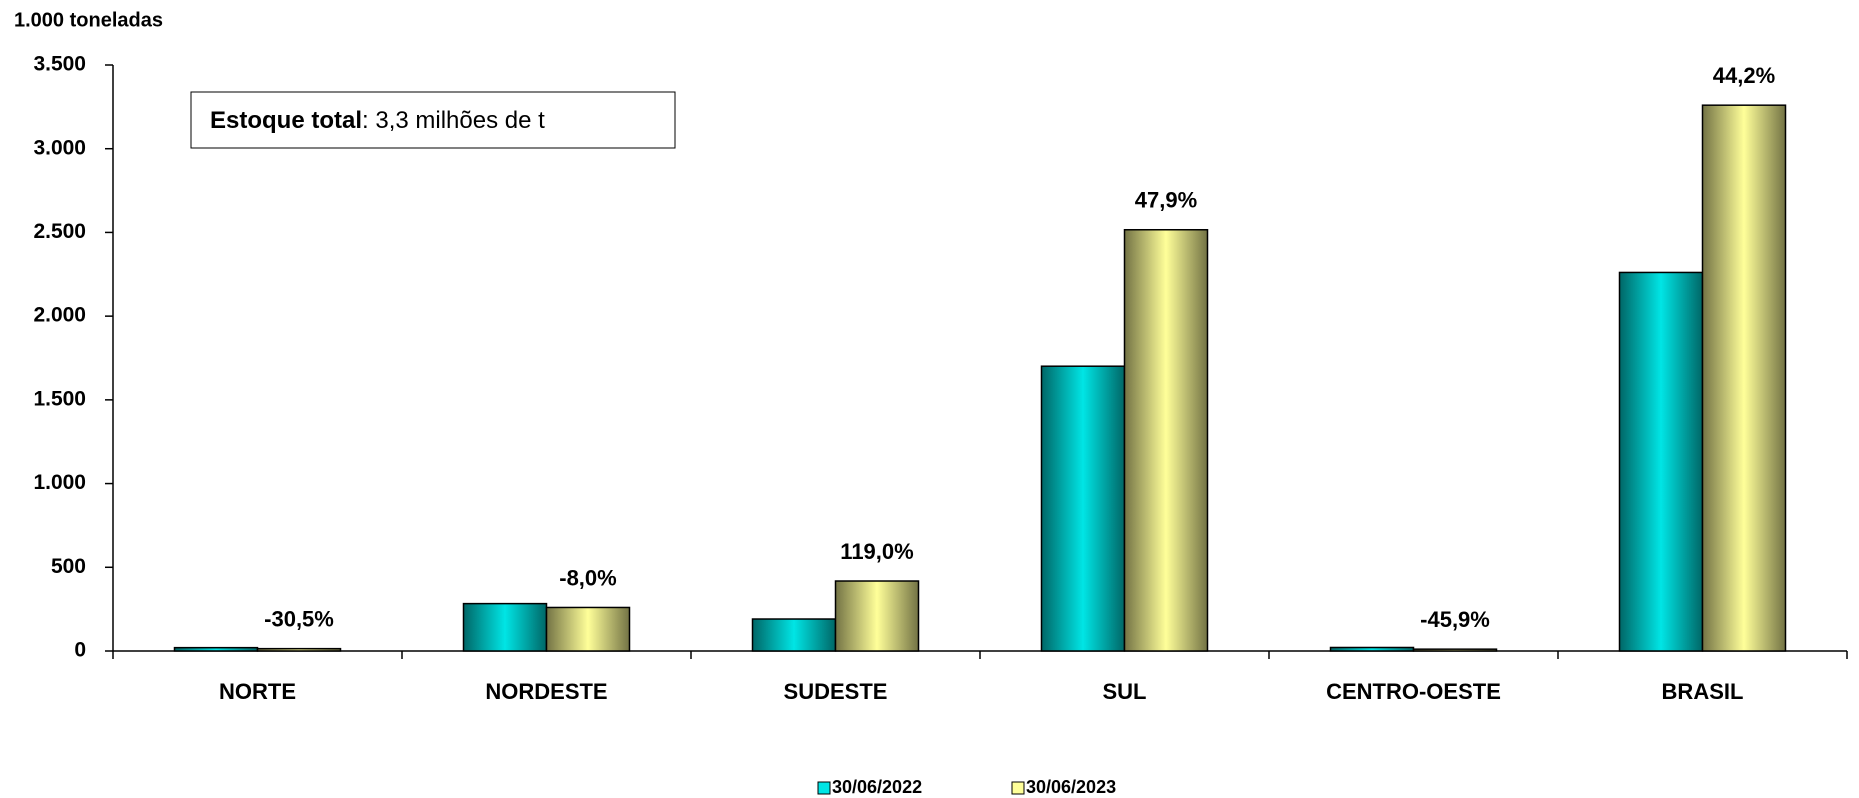  What do you see at coordinates (299, 618) in the screenshot?
I see `change-label: -30,5%` at bounding box center [299, 618].